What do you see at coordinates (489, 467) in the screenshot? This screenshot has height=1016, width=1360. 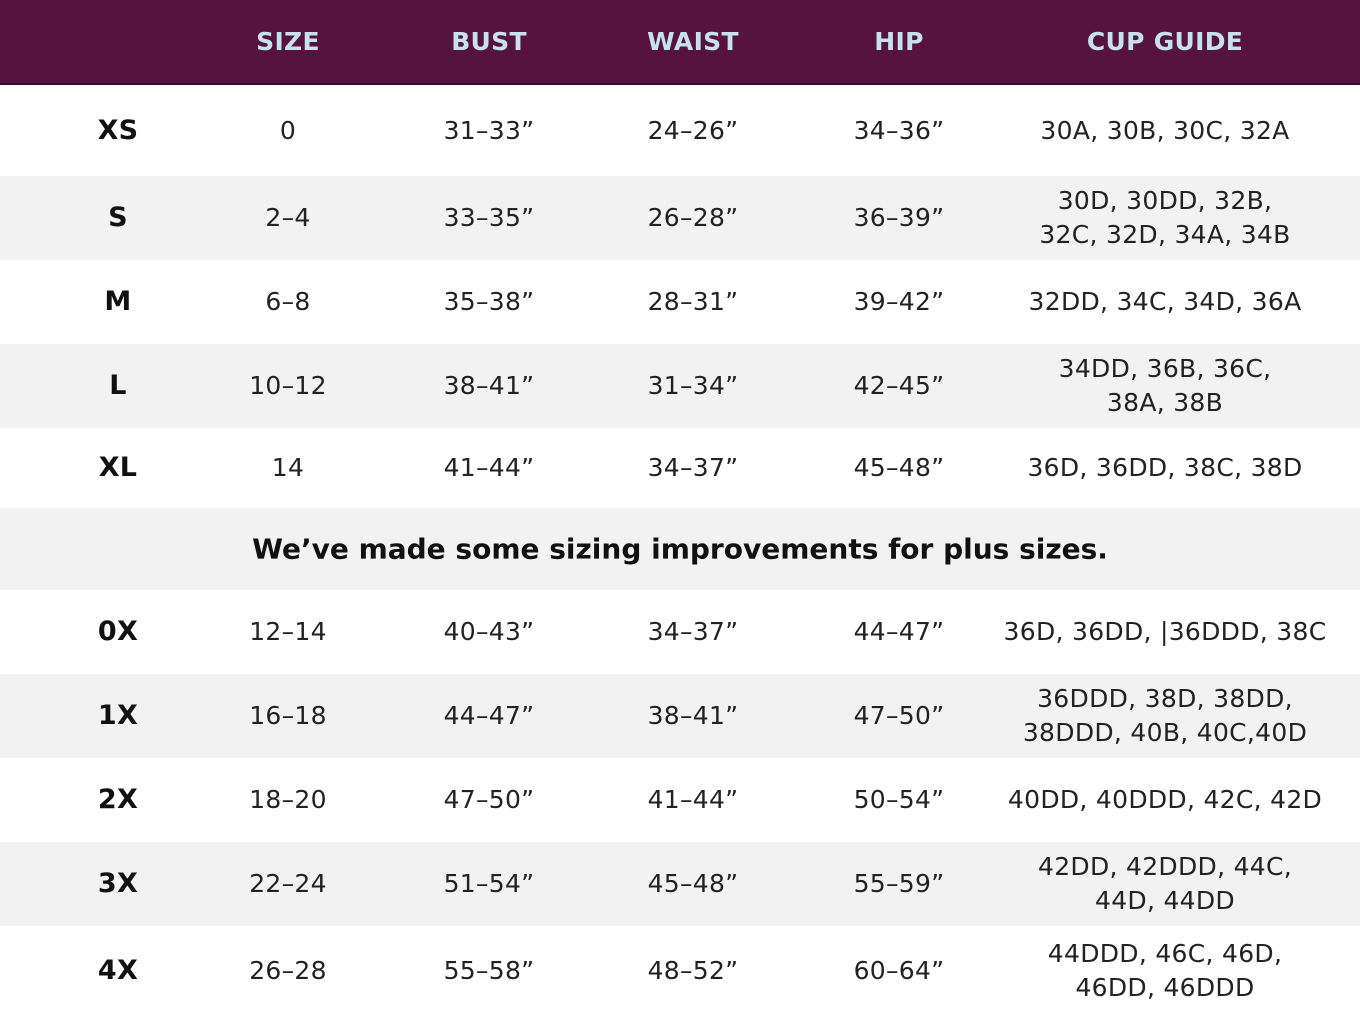 I see `bust-value: 41–44”` at bounding box center [489, 467].